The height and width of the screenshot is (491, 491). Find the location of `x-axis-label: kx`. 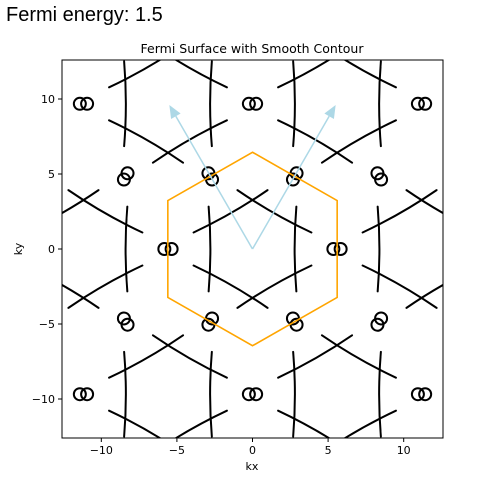

x-axis-label: kx is located at coordinates (252, 466).